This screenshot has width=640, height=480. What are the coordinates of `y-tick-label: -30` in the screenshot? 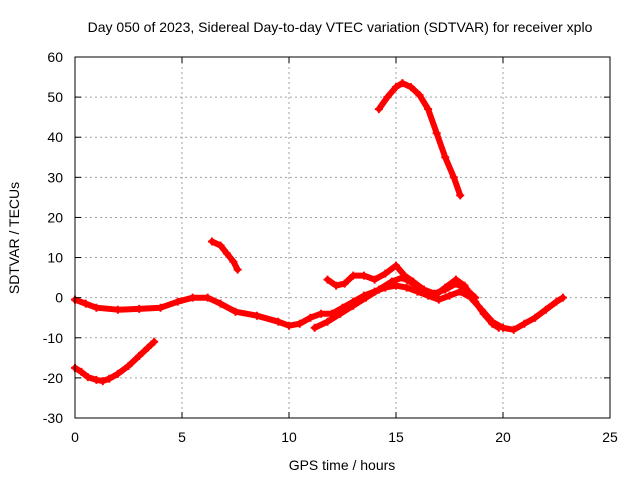 It's located at (53, 418).